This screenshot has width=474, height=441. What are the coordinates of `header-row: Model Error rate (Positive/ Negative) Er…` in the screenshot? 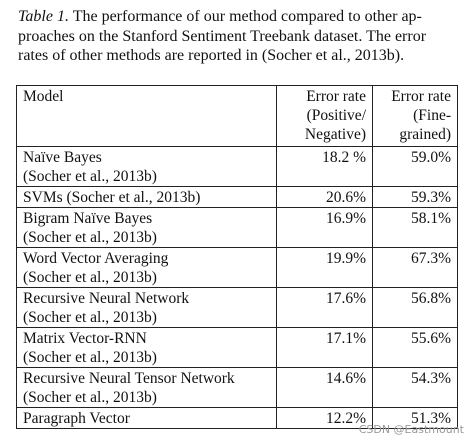 It's located at (237, 116).